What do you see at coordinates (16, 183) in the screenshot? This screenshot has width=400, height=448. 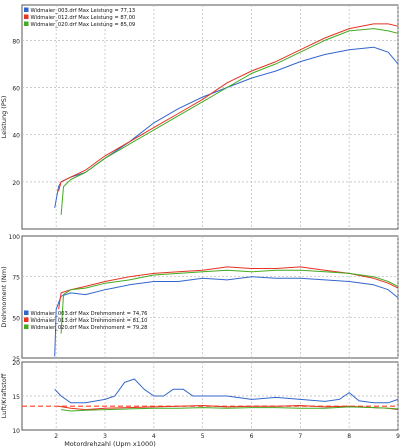 I see `power-ytick-label: 20` at bounding box center [16, 183].